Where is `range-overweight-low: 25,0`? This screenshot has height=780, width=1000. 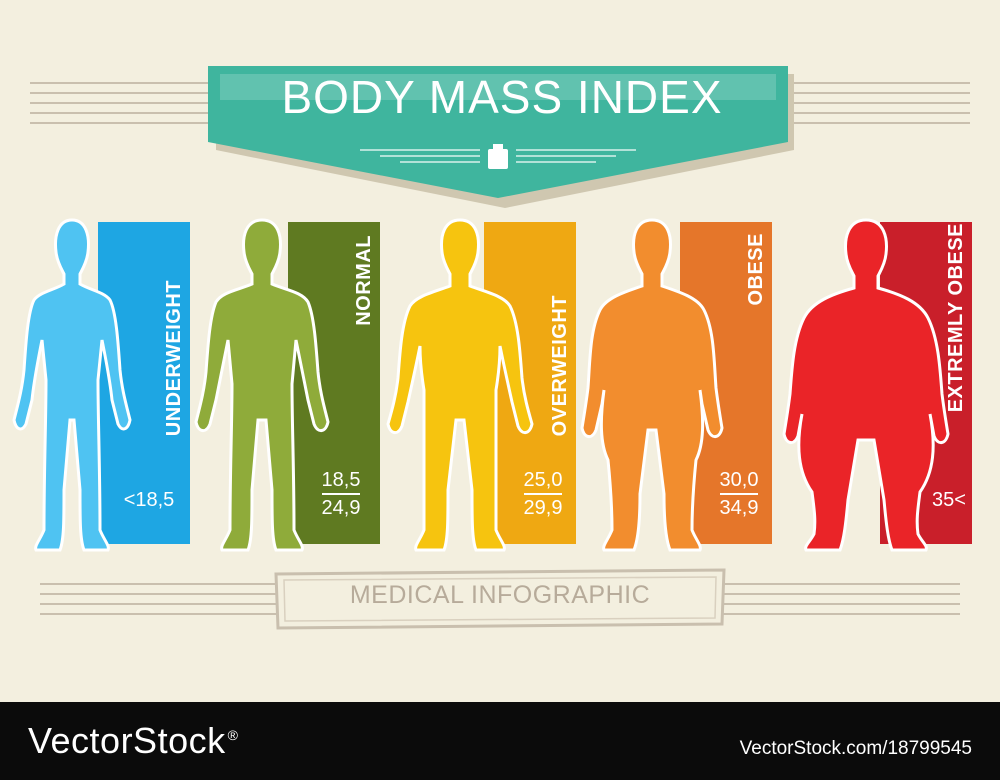
range-overweight-low: 25,0 is located at coordinates (543, 480).